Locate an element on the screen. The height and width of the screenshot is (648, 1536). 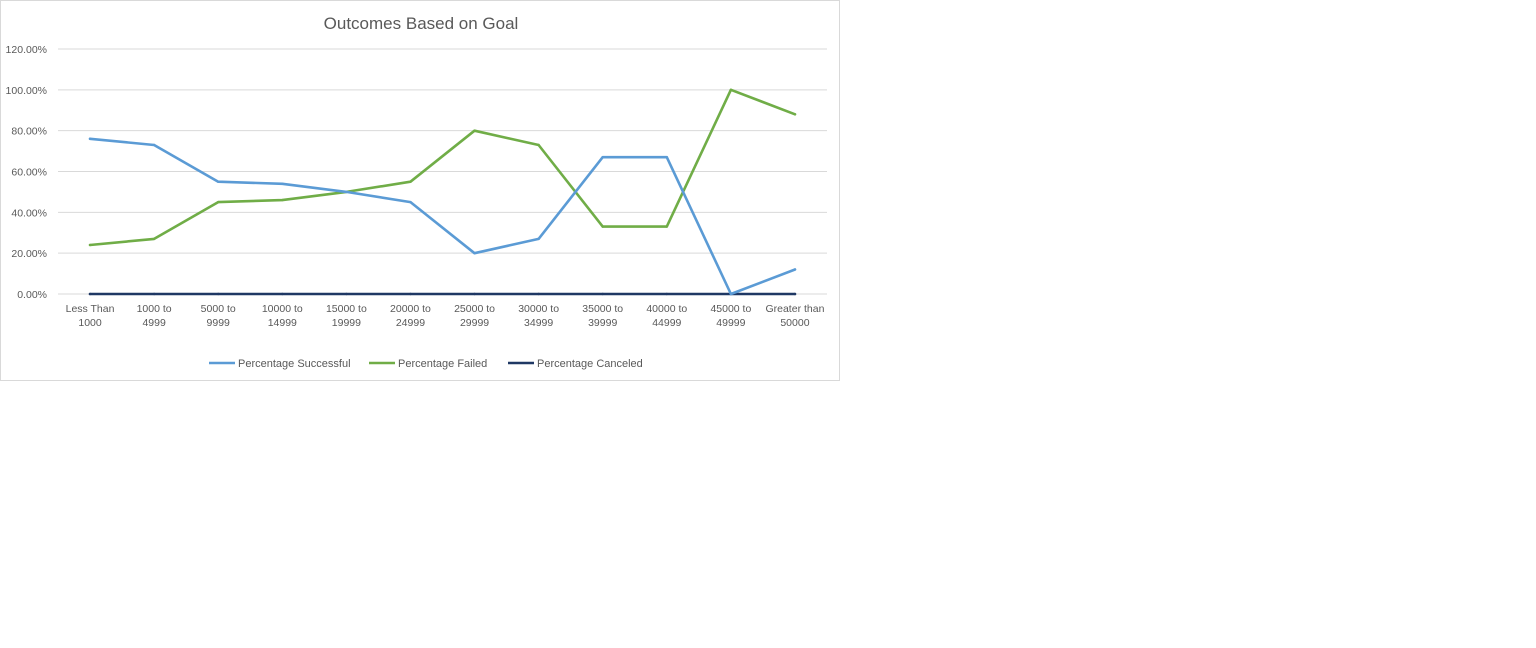
x-tick-label: 1000 to 4999 is located at coordinates (154, 316).